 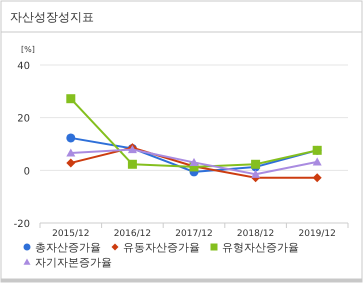 I want to click on legend-label: 유형자산증가율, so click(x=260, y=247).